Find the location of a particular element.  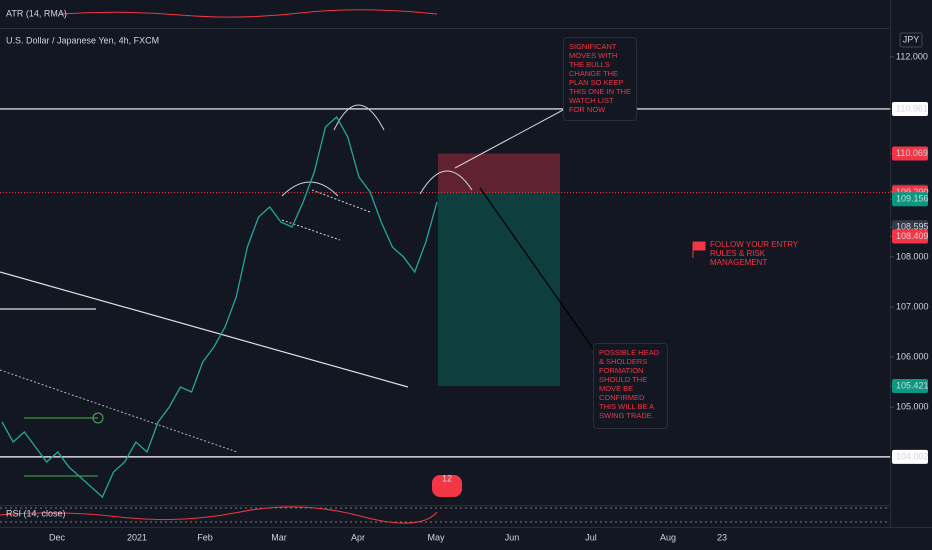

y-tick-label: 109.156 is located at coordinates (912, 199).